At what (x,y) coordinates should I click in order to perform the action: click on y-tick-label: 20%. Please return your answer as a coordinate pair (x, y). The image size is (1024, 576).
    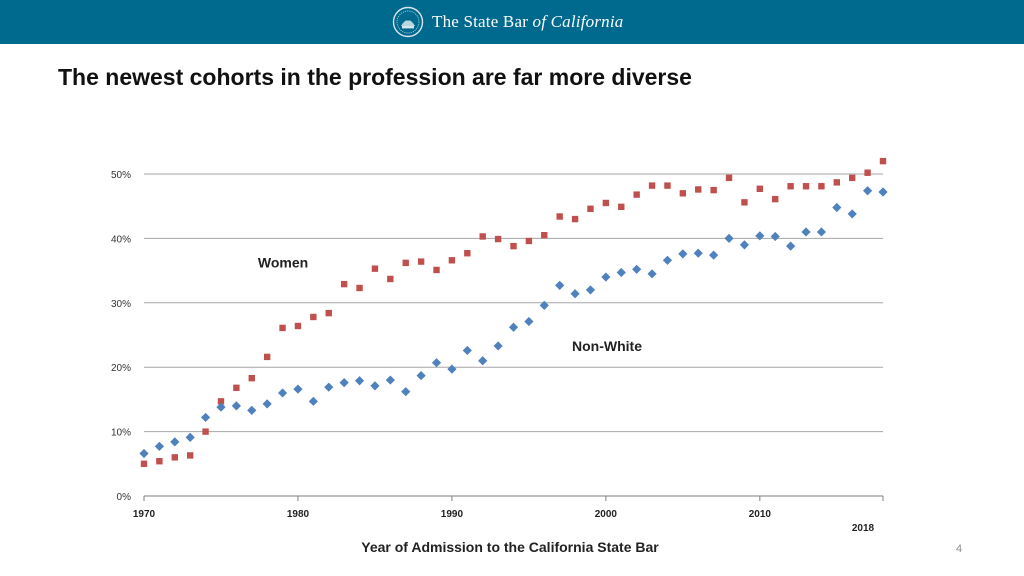
    Looking at the image, I should click on (121, 368).